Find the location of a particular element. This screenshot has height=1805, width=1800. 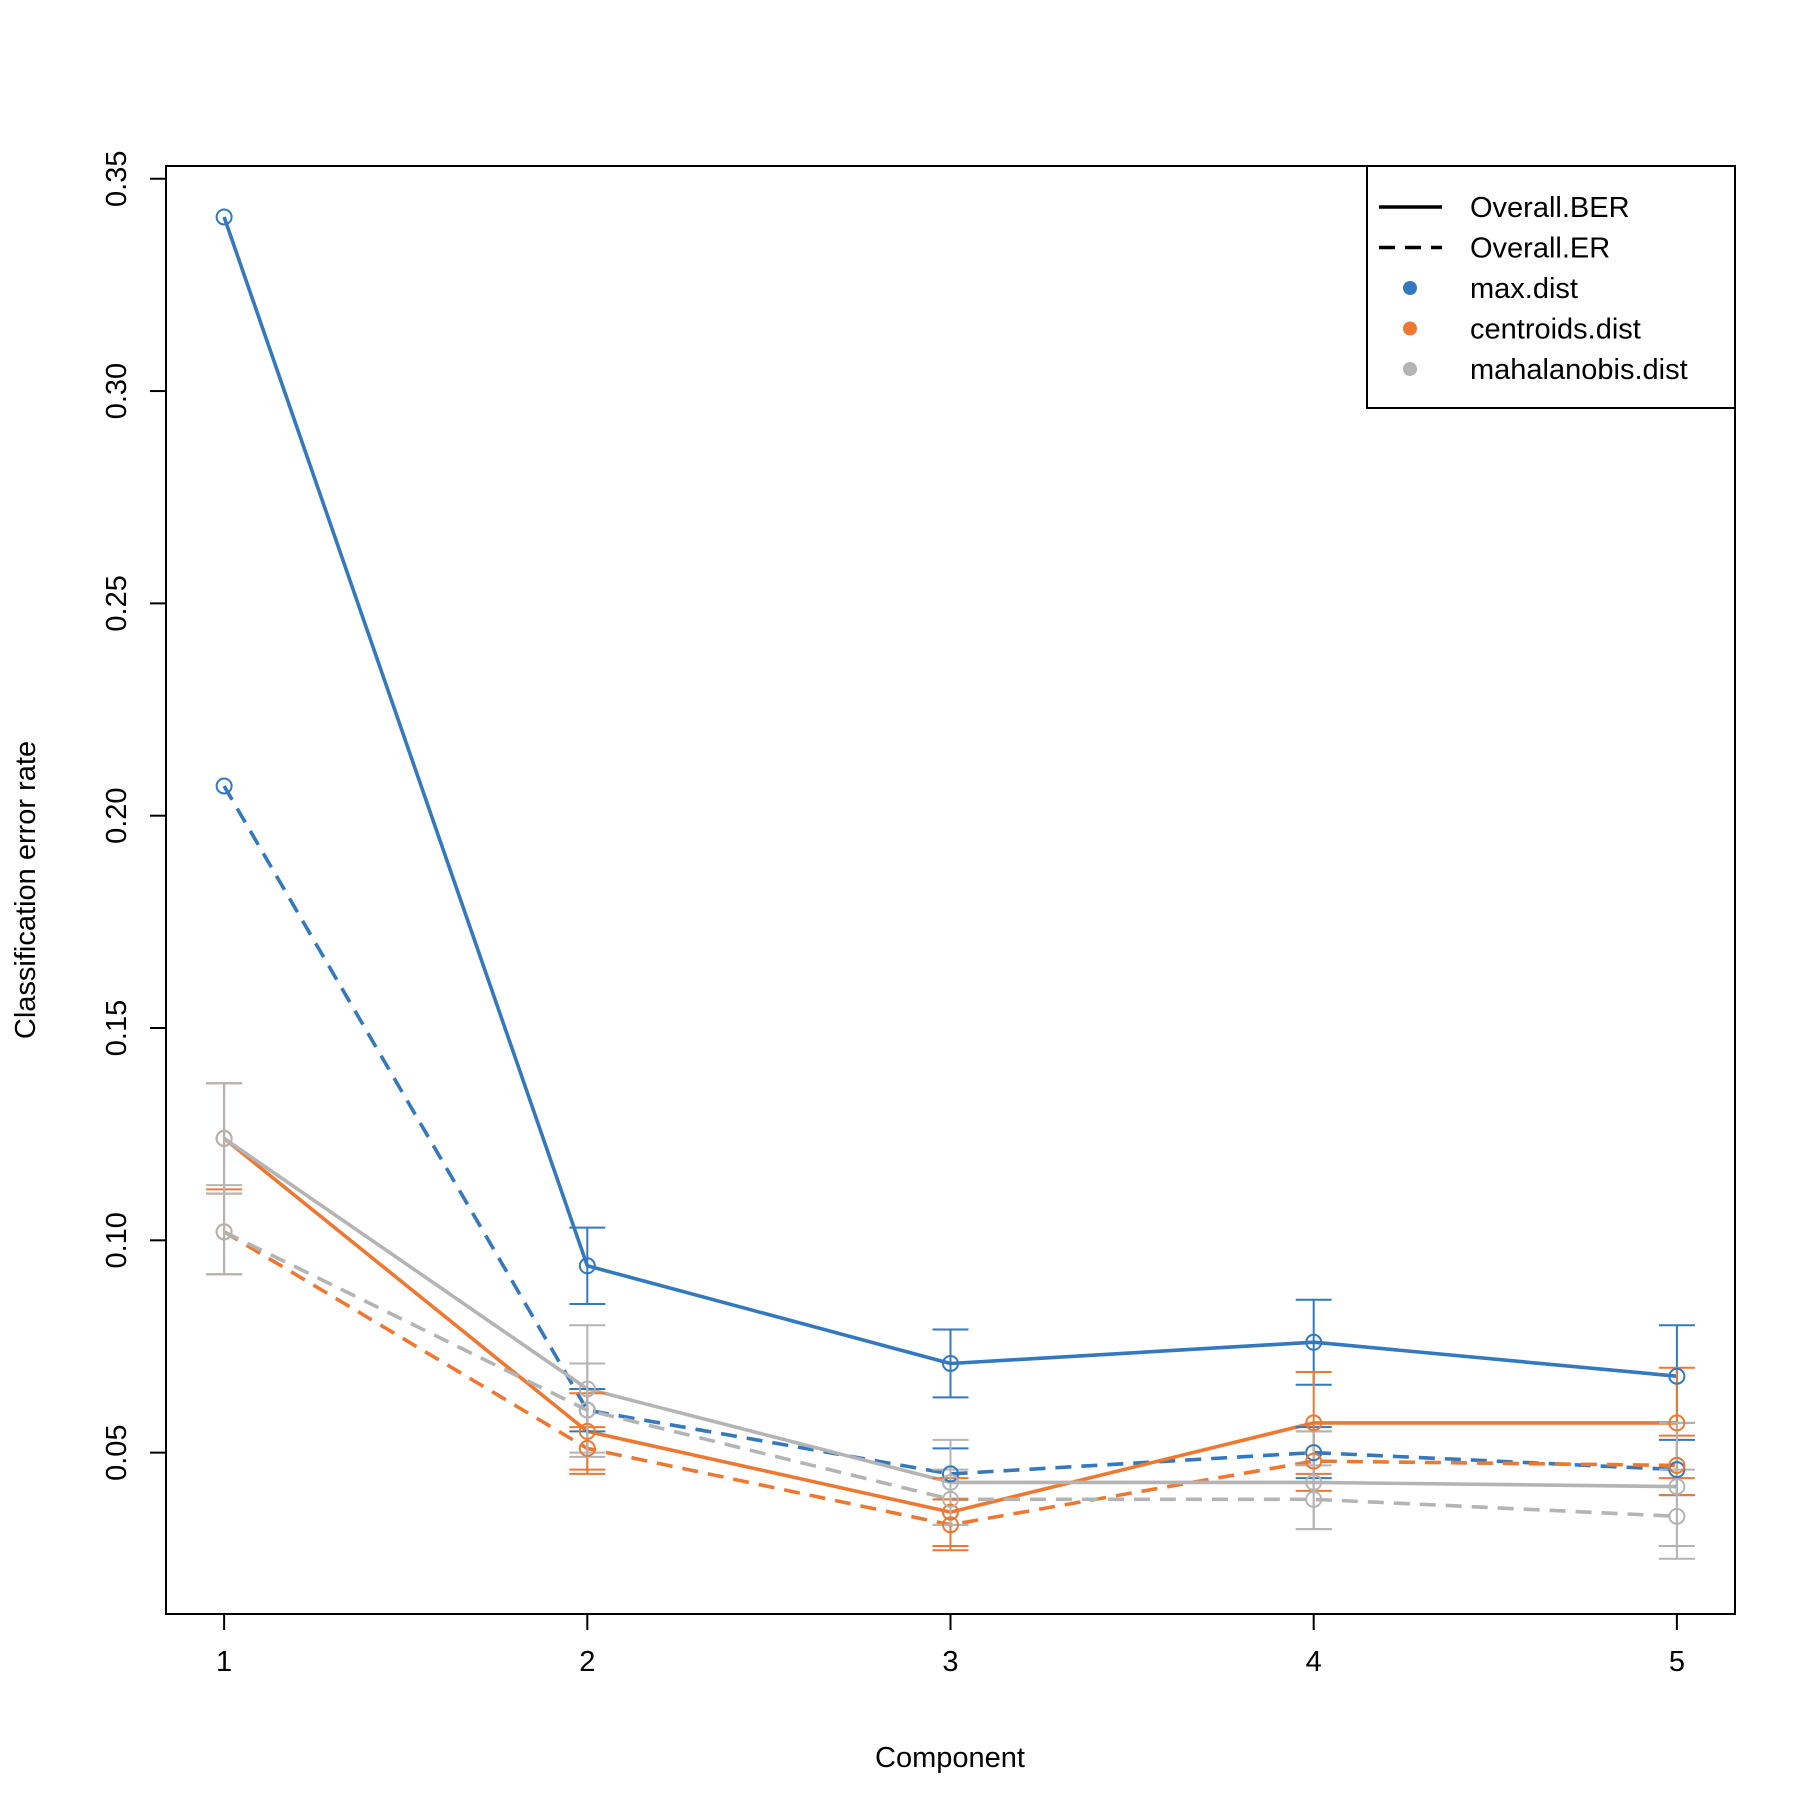

y-tick-label: 0.15 is located at coordinates (117, 1028).